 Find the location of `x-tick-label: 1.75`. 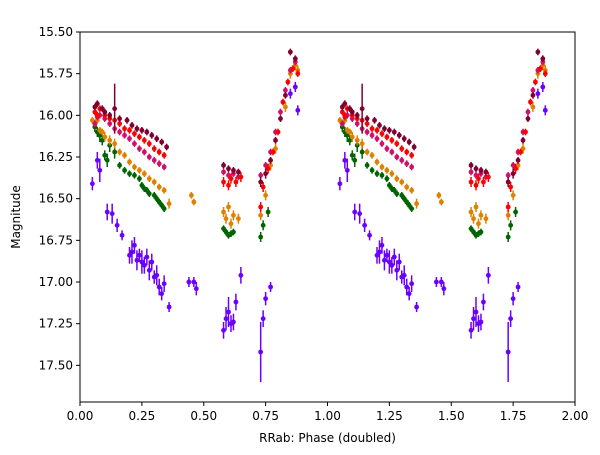

x-tick-label: 1.75 is located at coordinates (513, 416).